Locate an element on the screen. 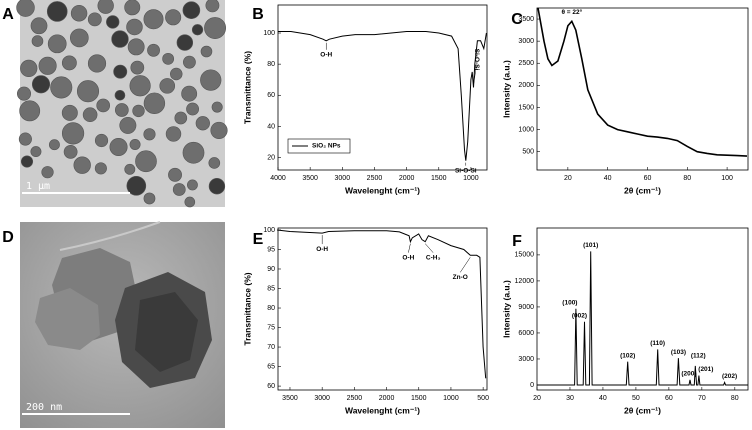 This screenshot has height=430, width=752. y-axis-title: Intensity (a.u.) is located at coordinates (506, 89).